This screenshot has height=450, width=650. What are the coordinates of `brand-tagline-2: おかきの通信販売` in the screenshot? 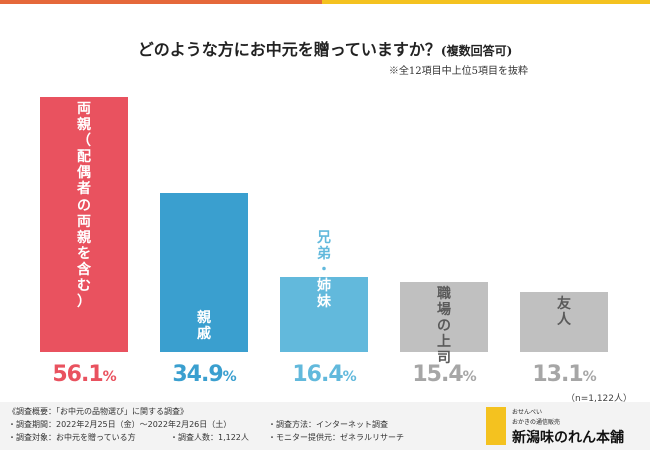 It's located at (536, 422).